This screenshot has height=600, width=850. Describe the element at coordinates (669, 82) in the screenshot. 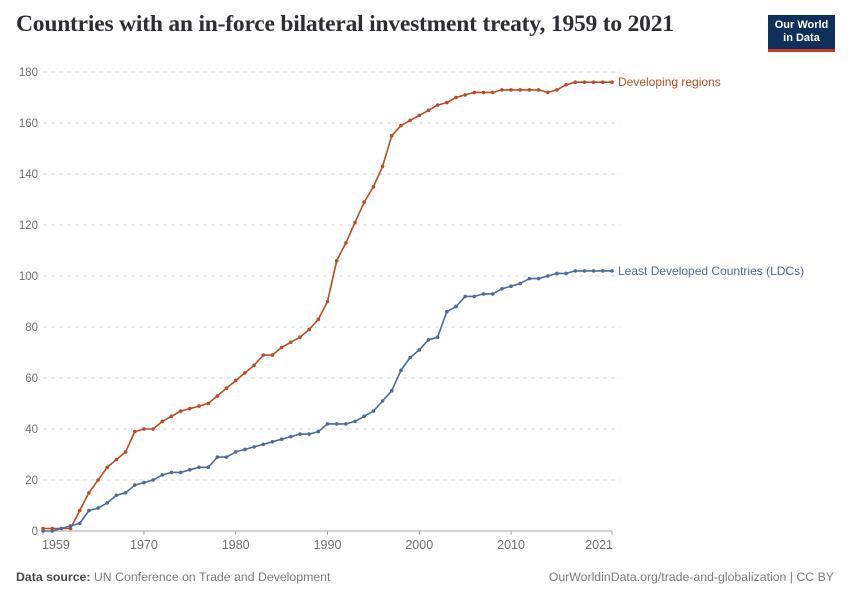

I see `series-label-developing-regions: Developing regions` at that location.